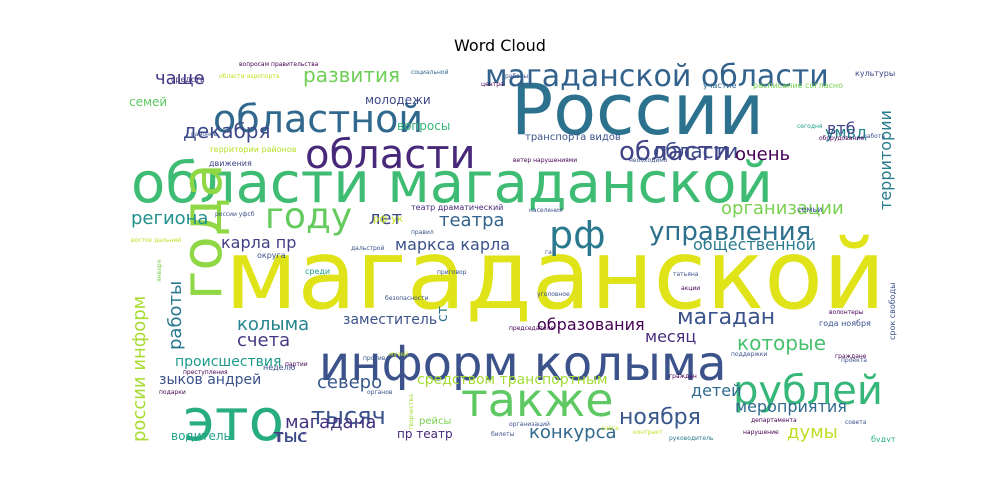 Image resolution: width=1000 pixels, height=500 pixels. I want to click on word-93: среди, so click(317, 271).